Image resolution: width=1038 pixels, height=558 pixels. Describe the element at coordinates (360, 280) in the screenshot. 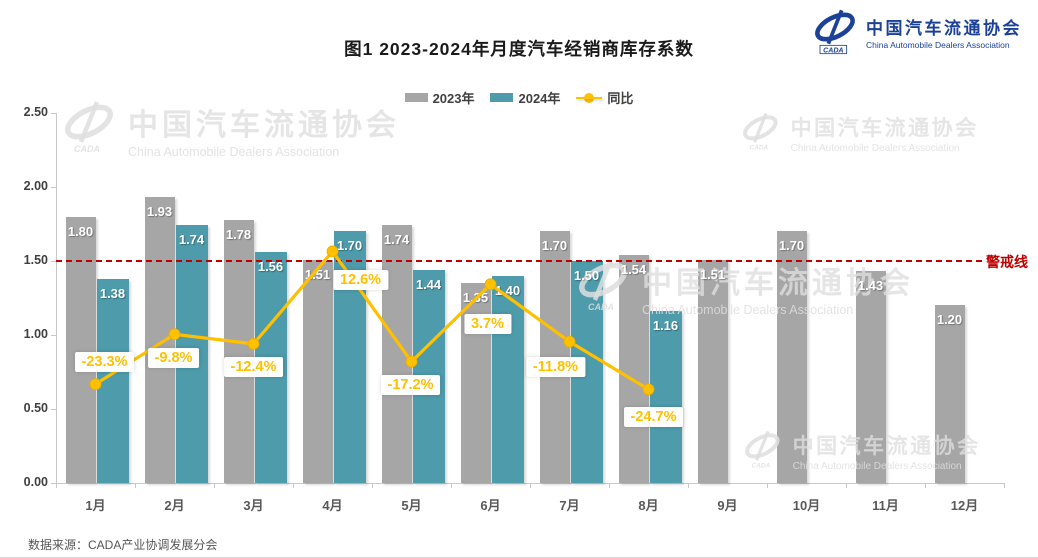

I see `yoy-label-4月: 12.6%` at that location.